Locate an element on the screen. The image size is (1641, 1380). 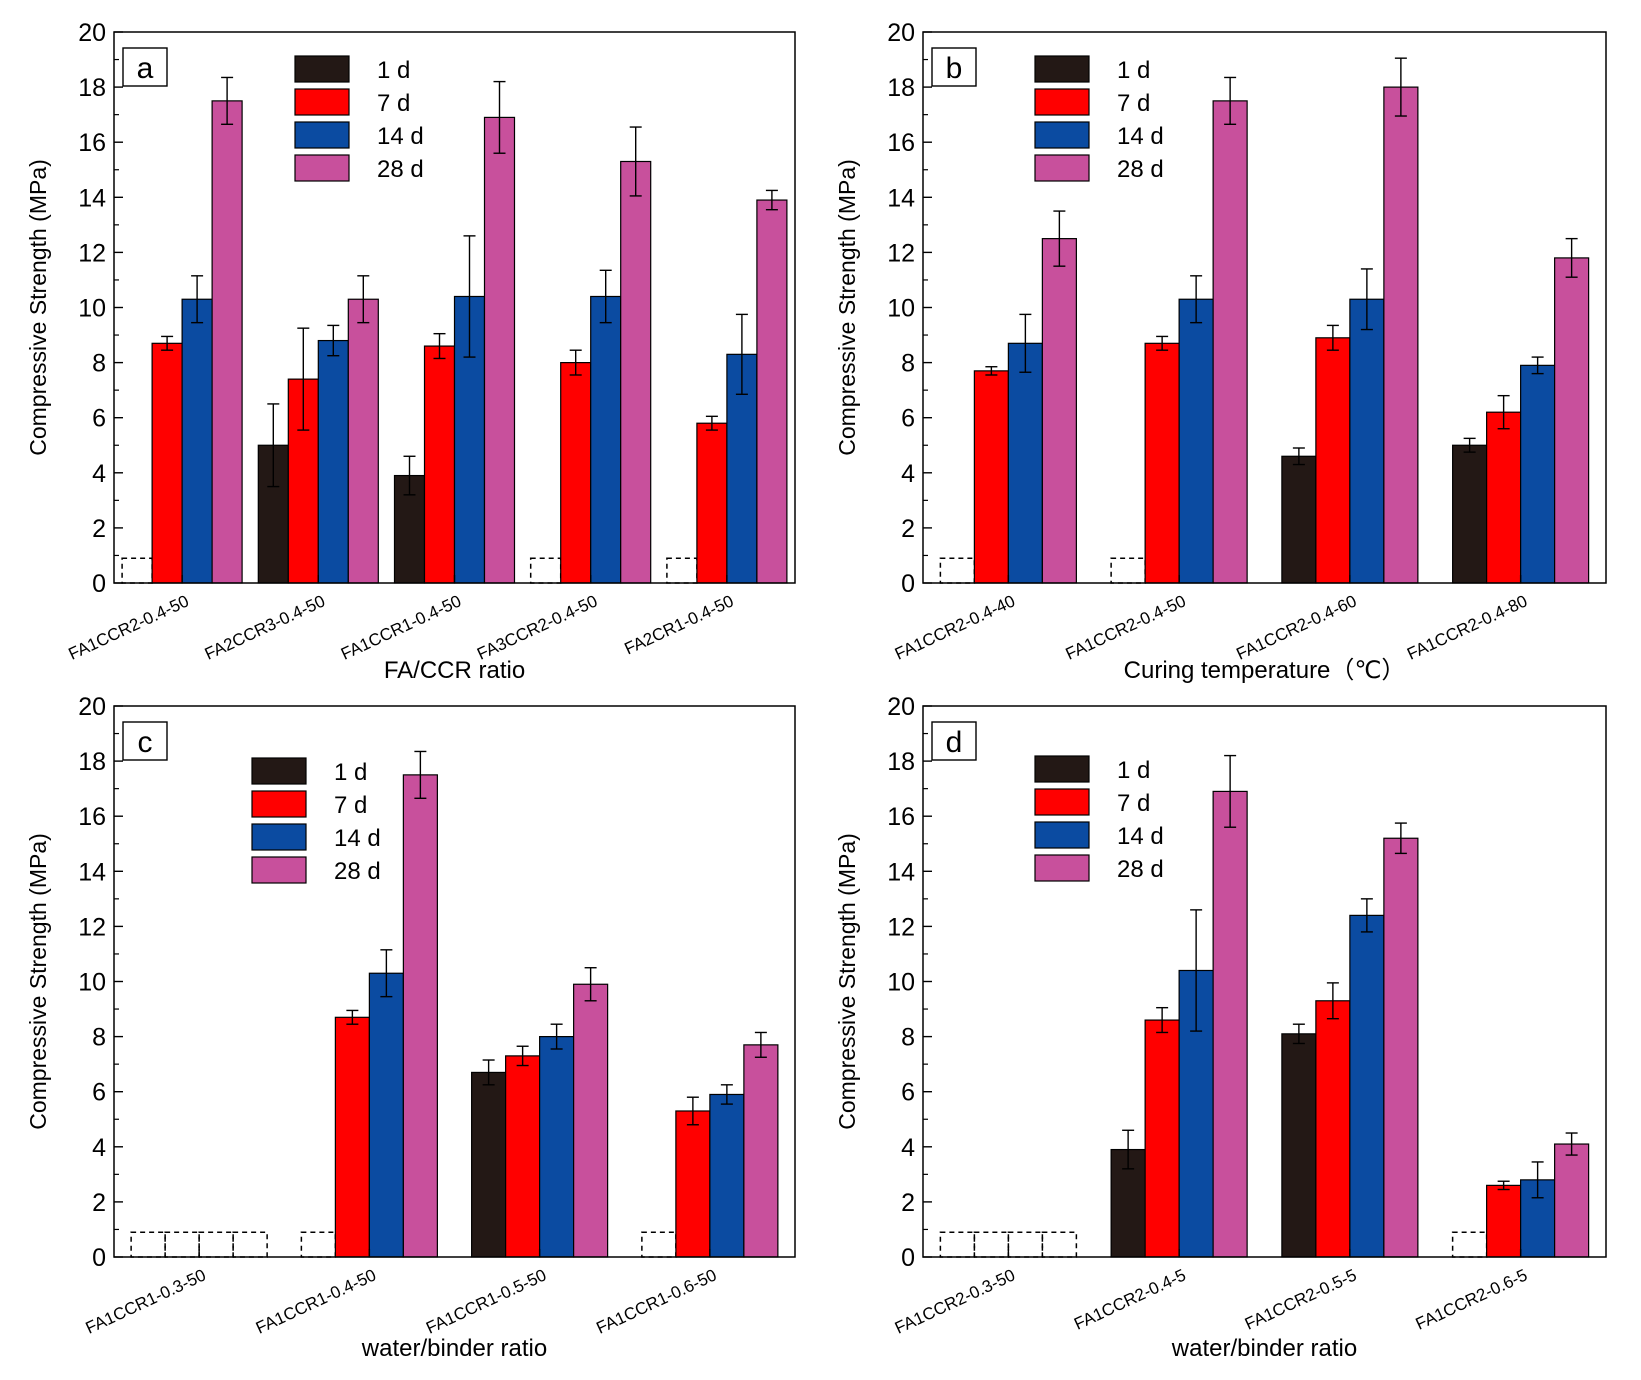
x-tick-label: FA2CR1-0.4-50 is located at coordinates (679, 624).